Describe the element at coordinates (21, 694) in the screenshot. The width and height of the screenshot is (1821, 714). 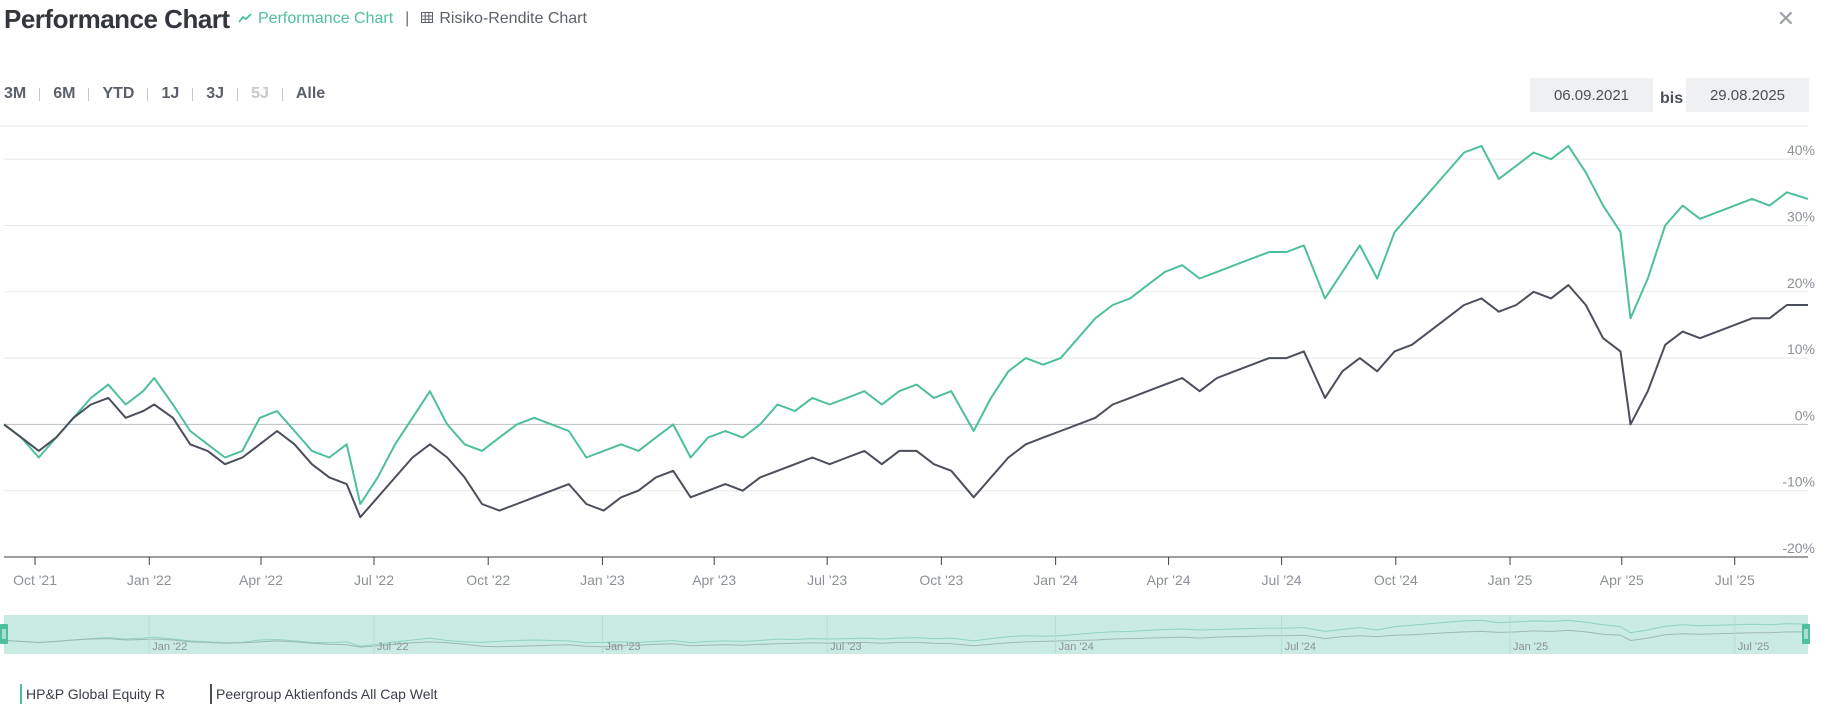
I see `legend-swatch-fund` at that location.